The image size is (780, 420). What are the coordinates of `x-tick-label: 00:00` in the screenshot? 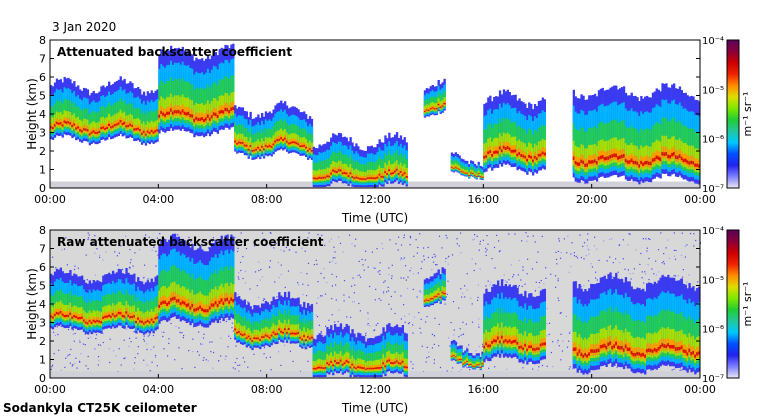 It's located at (700, 199).